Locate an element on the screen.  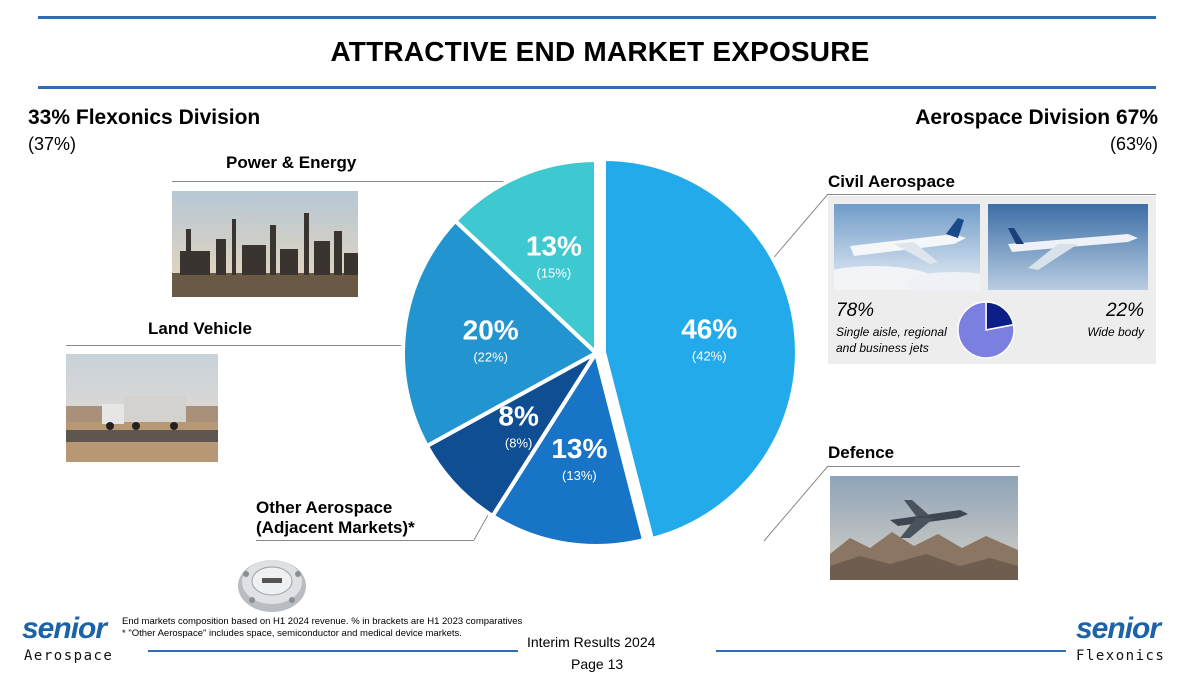
segment-label-land-vehicle: Land Vehicle is located at coordinates (200, 328).